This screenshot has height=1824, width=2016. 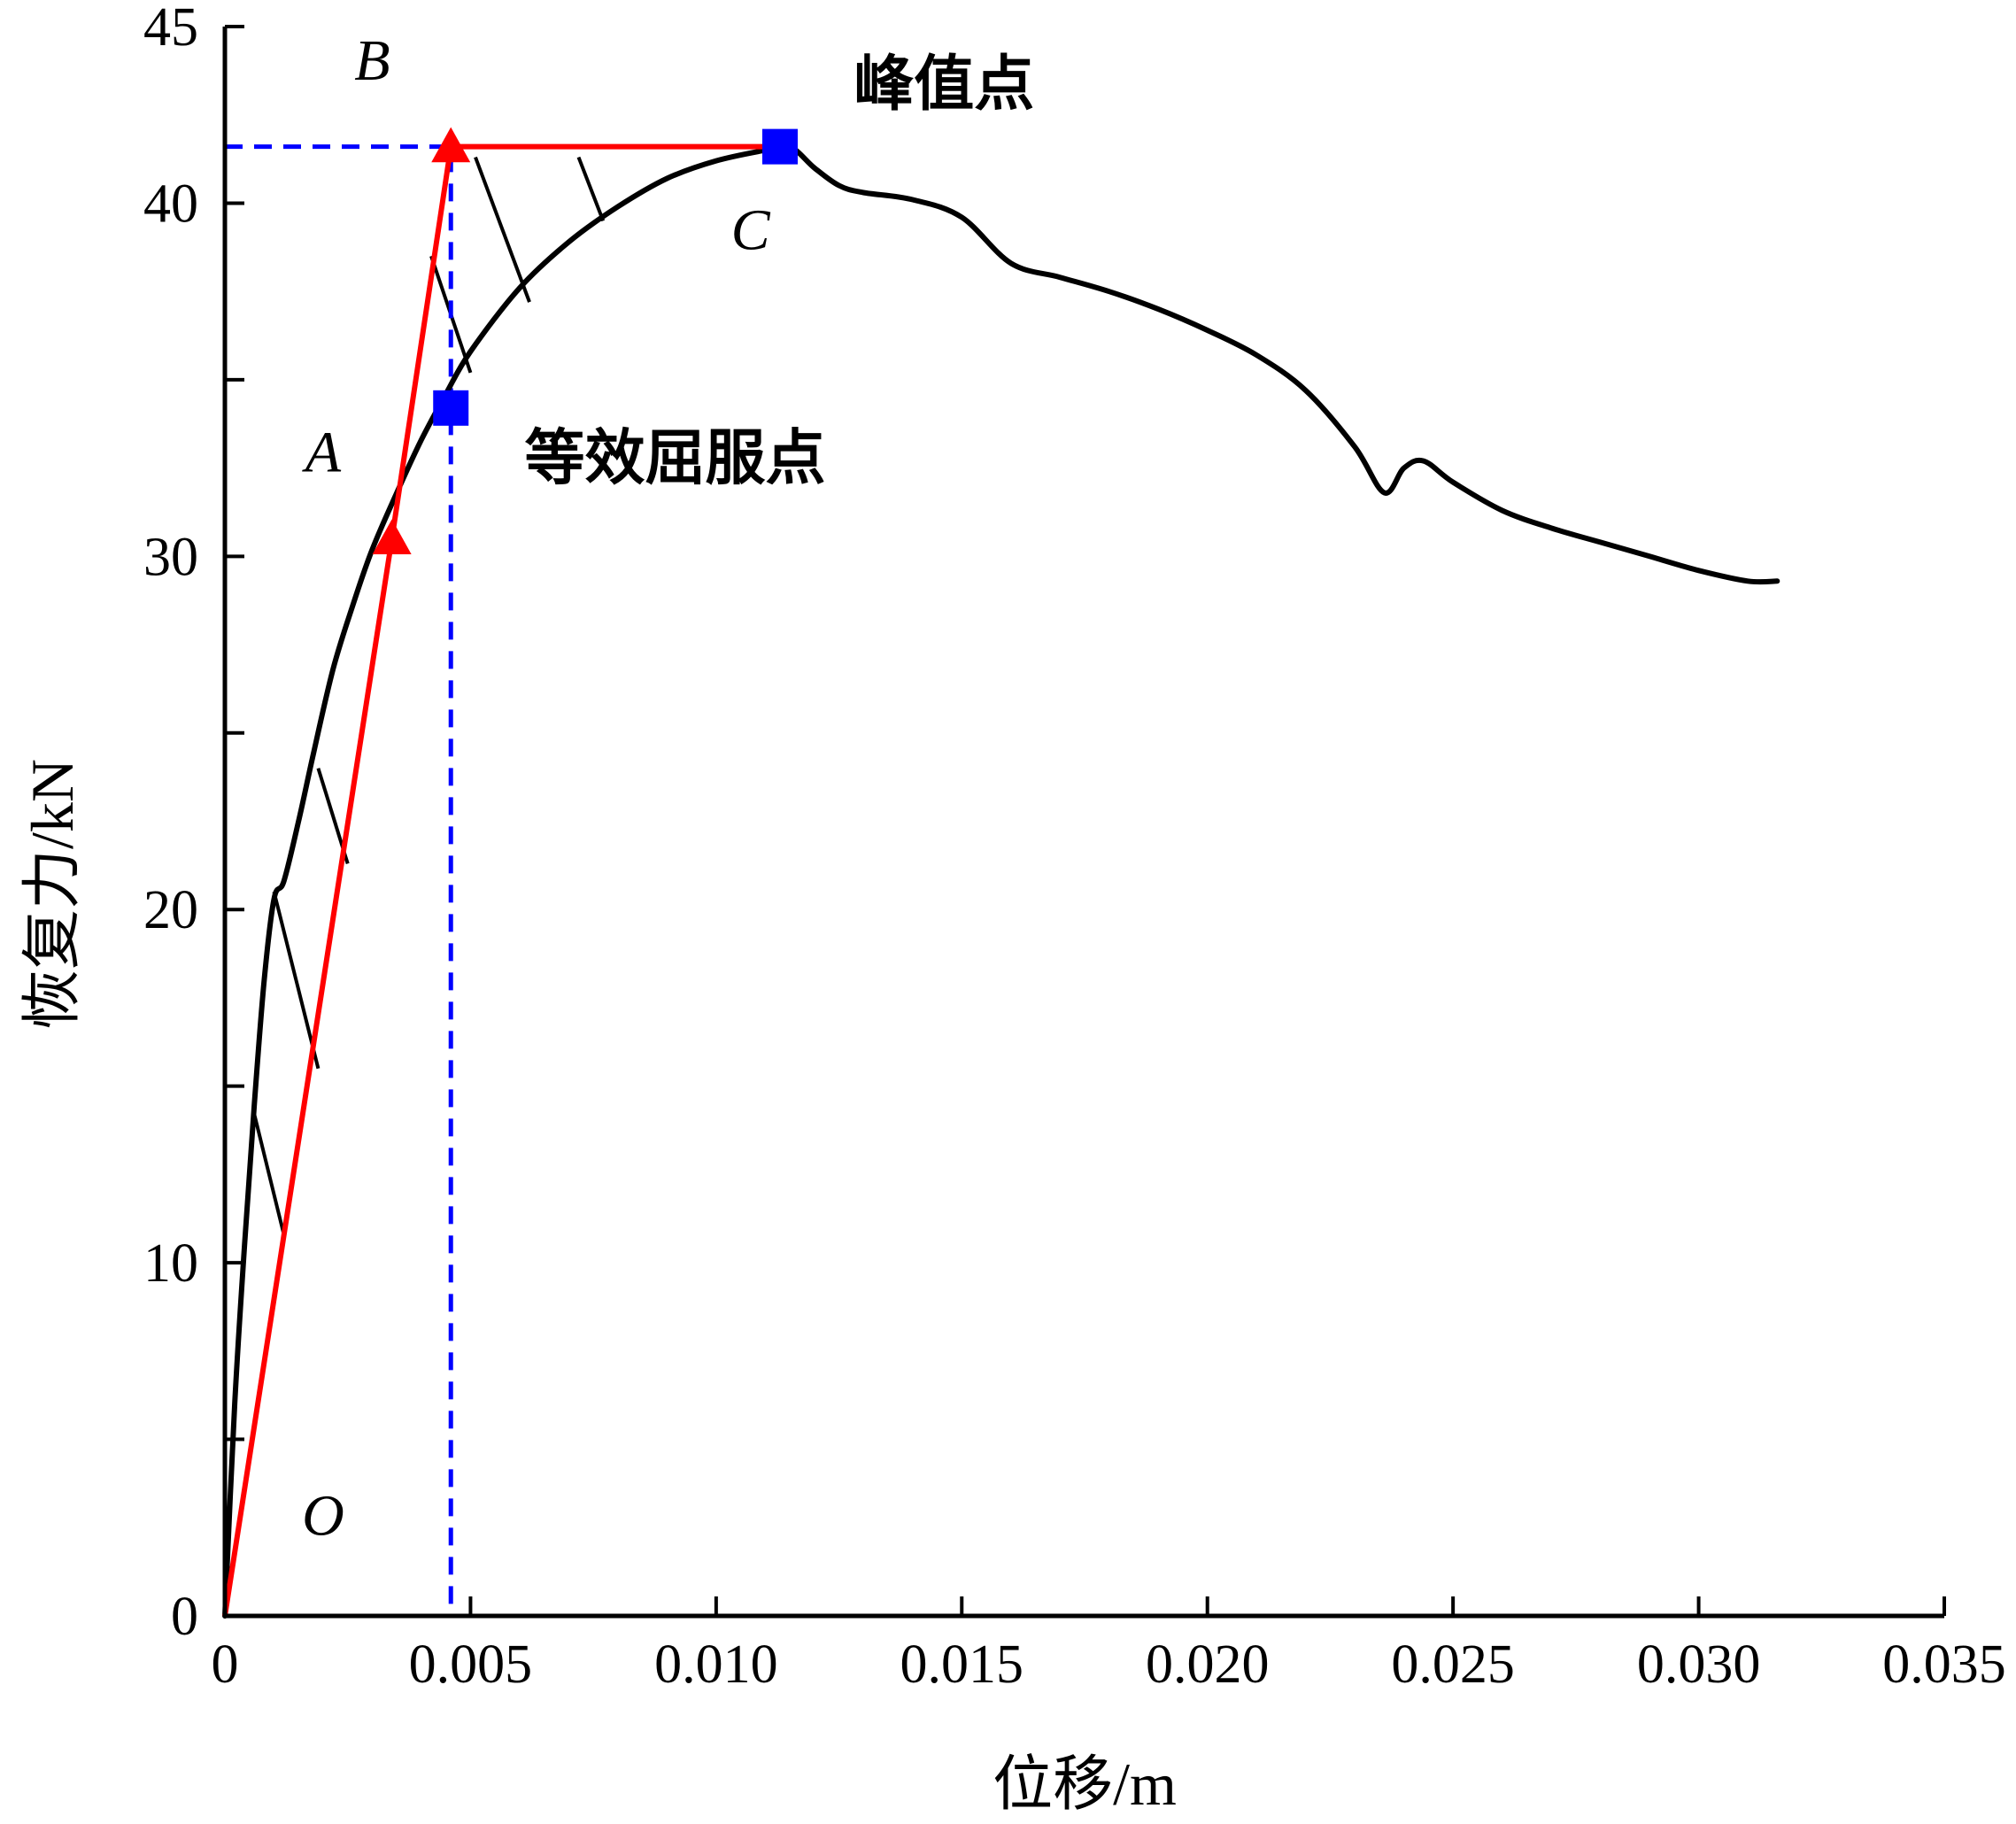 What do you see at coordinates (322, 453) in the screenshot?
I see `point-label-a: A` at bounding box center [322, 453].